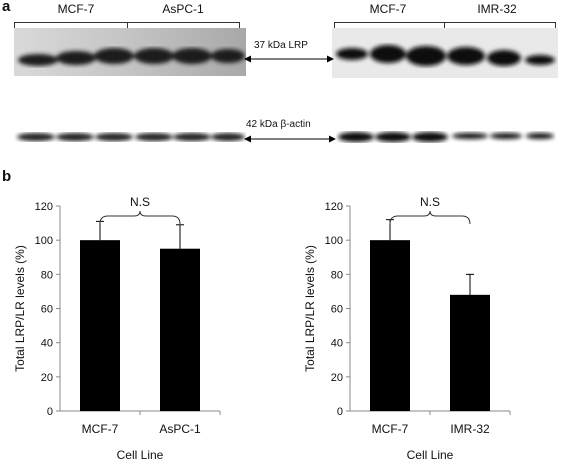 The width and height of the screenshot is (567, 465). I want to click on marker-actin-arrow, so click(290, 139).